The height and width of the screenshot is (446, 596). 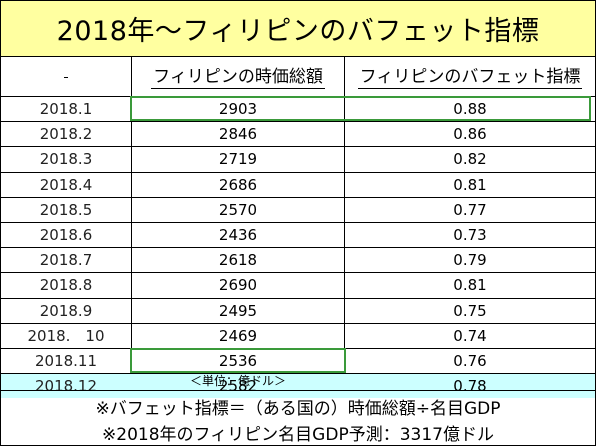 What do you see at coordinates (66, 134) in the screenshot?
I see `row-date: 2018.2` at bounding box center [66, 134].